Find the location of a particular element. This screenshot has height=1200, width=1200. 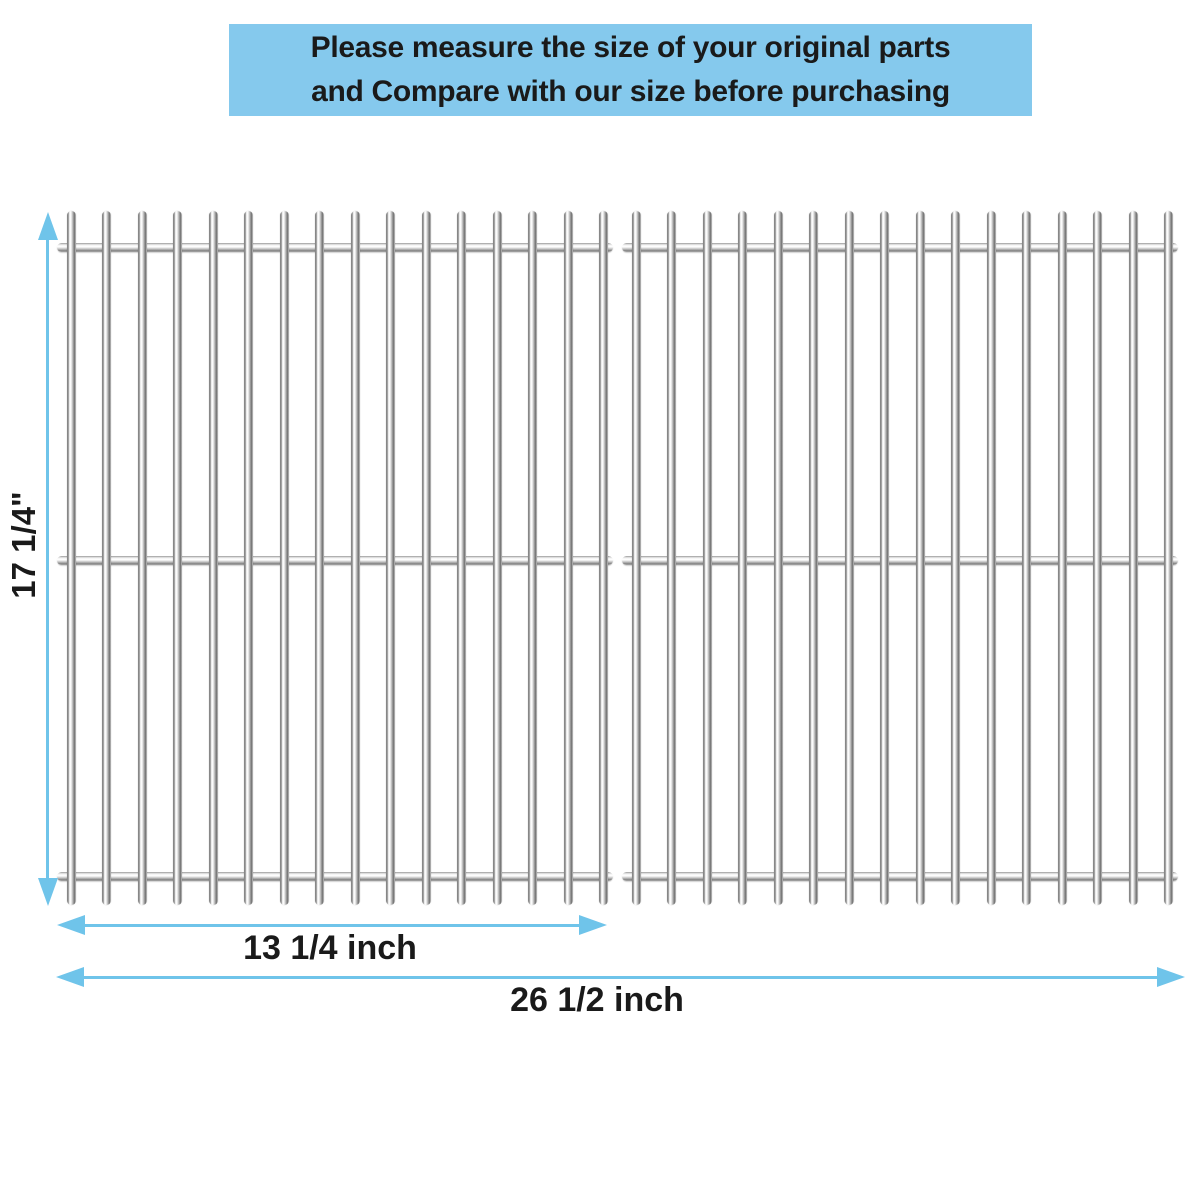

arrowhead-down-icon is located at coordinates (48, 892).